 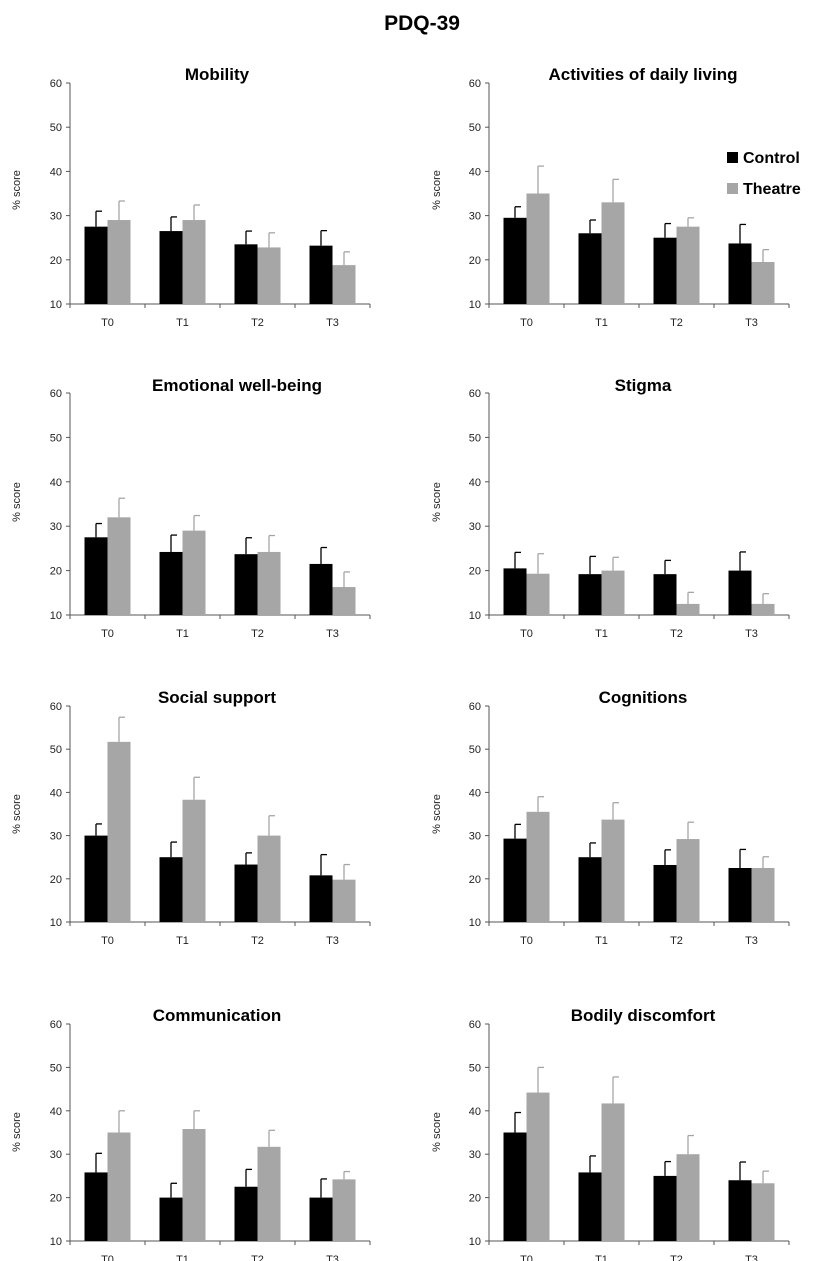 I want to click on panel-title: Mobility, so click(x=217, y=74).